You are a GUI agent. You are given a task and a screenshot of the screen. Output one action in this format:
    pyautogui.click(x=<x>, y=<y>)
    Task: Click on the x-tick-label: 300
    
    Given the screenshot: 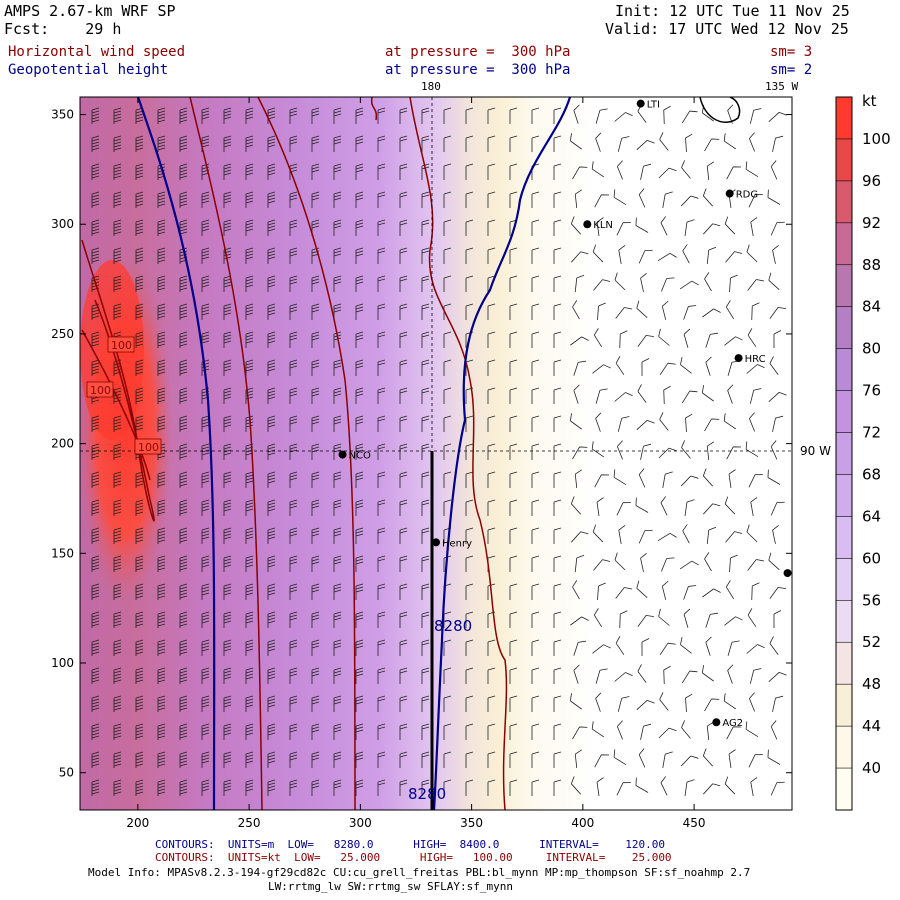 What is the action you would take?
    pyautogui.click(x=360, y=823)
    